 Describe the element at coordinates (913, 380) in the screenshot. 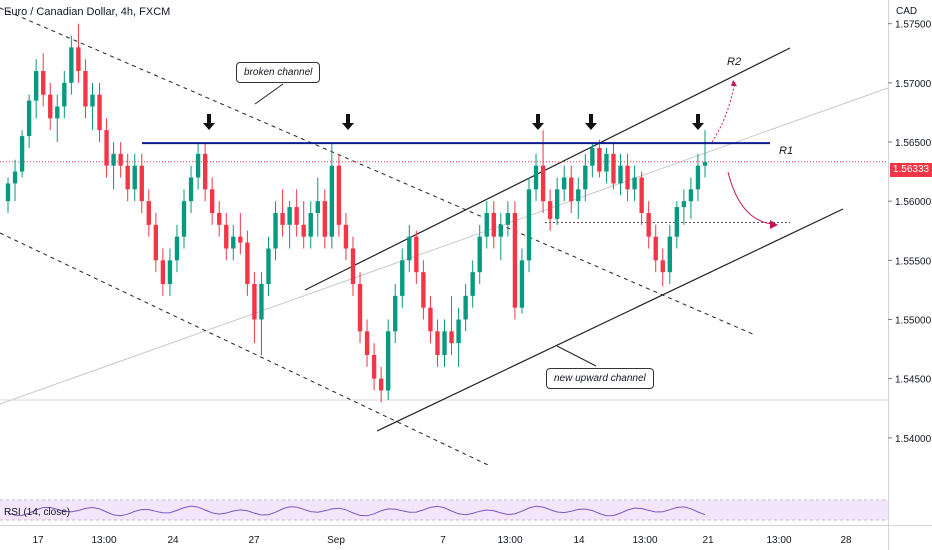

I see `price-tick-label: 1.54500` at that location.